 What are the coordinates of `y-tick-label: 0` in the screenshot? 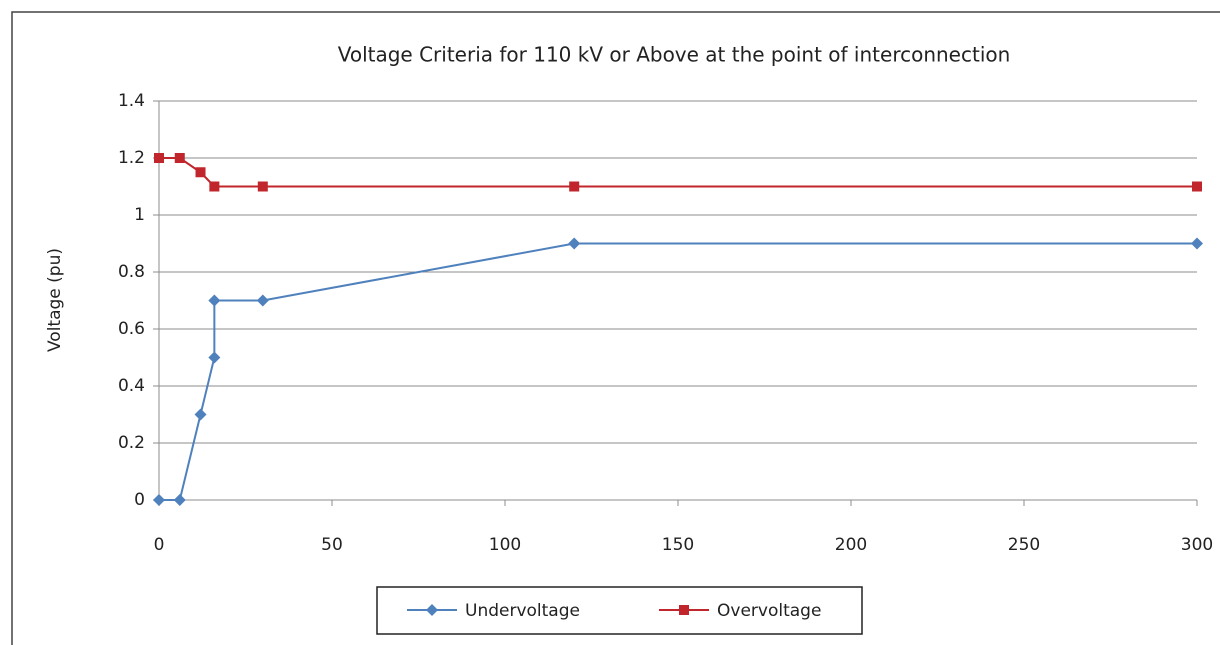 It's located at (139, 500).